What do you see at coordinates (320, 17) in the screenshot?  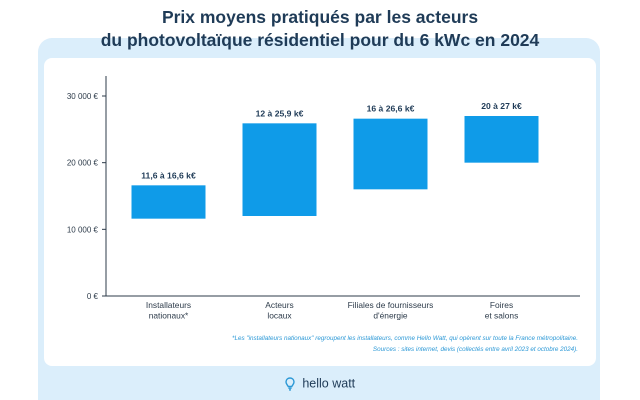 I see `chart-title-line-1: Prix moyens pratiqués par les acteurs` at bounding box center [320, 17].